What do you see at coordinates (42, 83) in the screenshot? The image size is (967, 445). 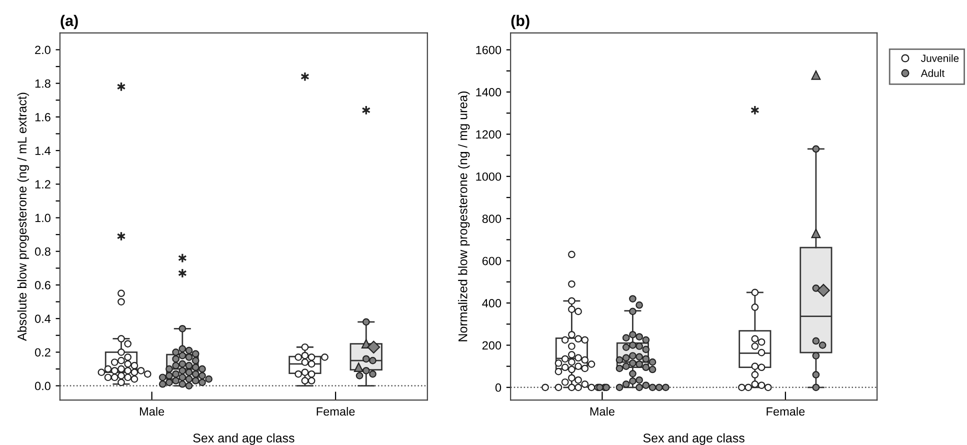 I see `y-tick-label: 1.8` at bounding box center [42, 83].